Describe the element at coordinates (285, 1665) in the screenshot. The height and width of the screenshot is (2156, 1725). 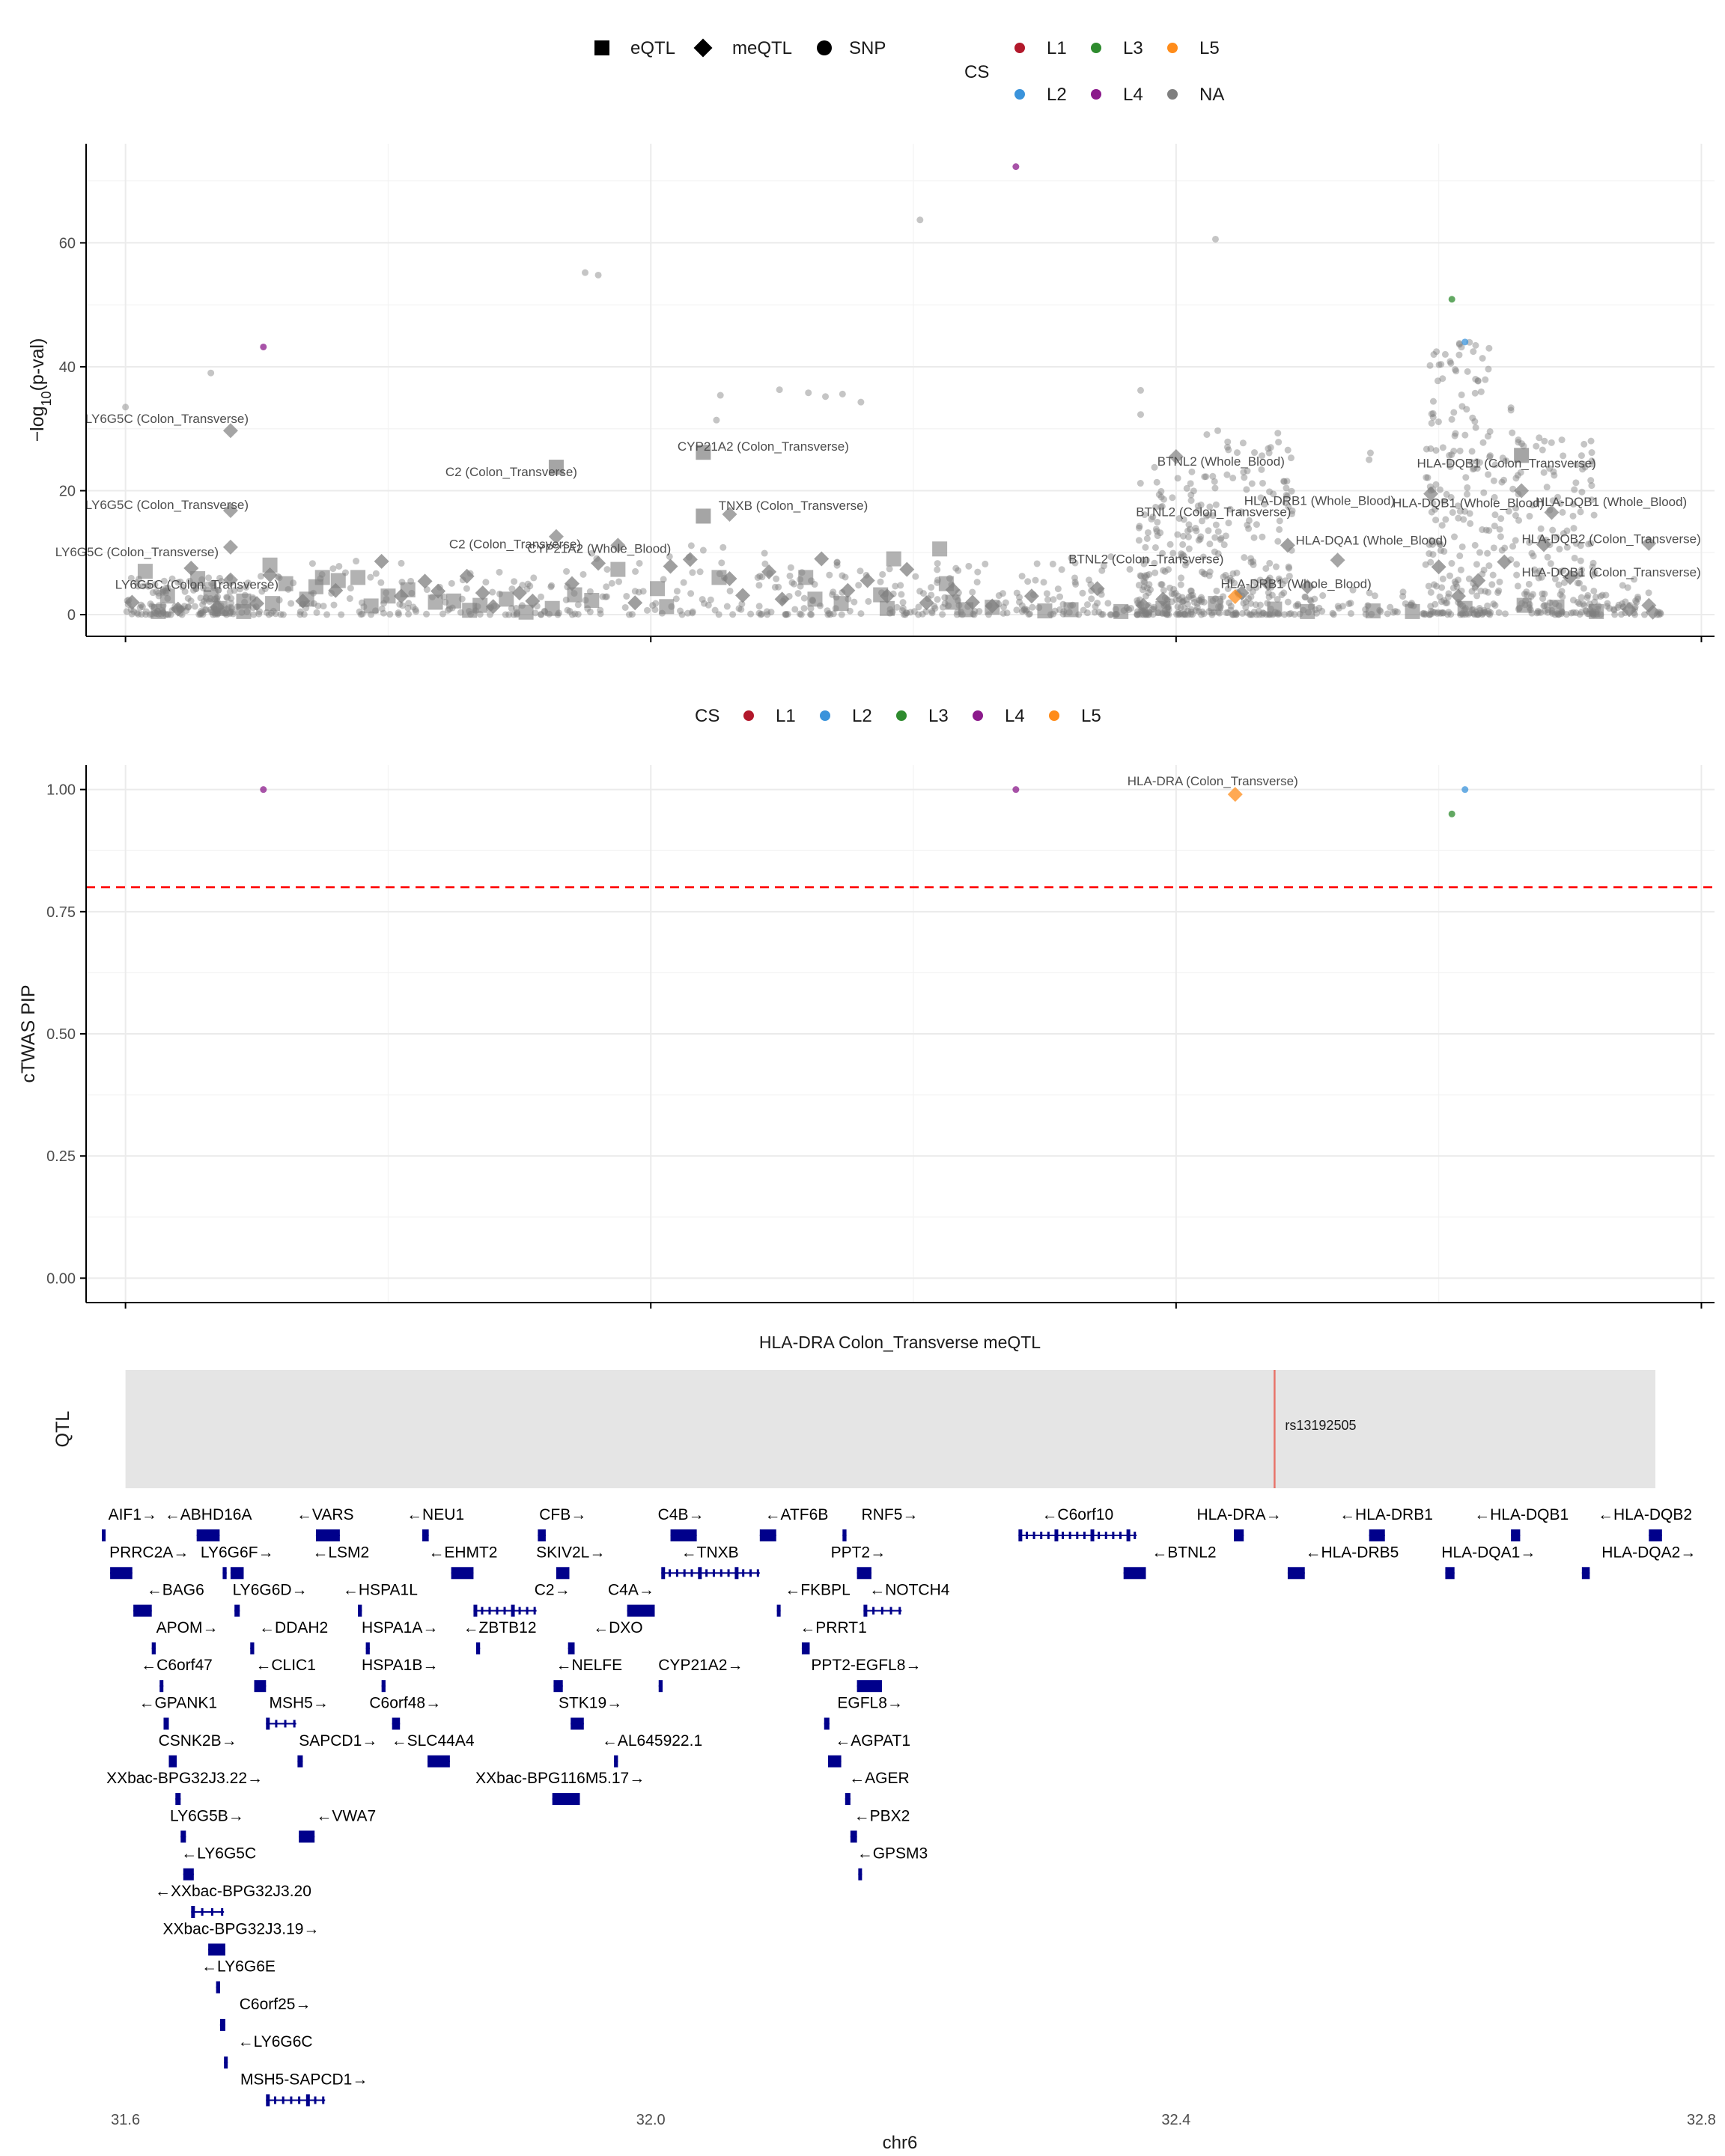
I see `gene-label: ←CLIC1` at that location.